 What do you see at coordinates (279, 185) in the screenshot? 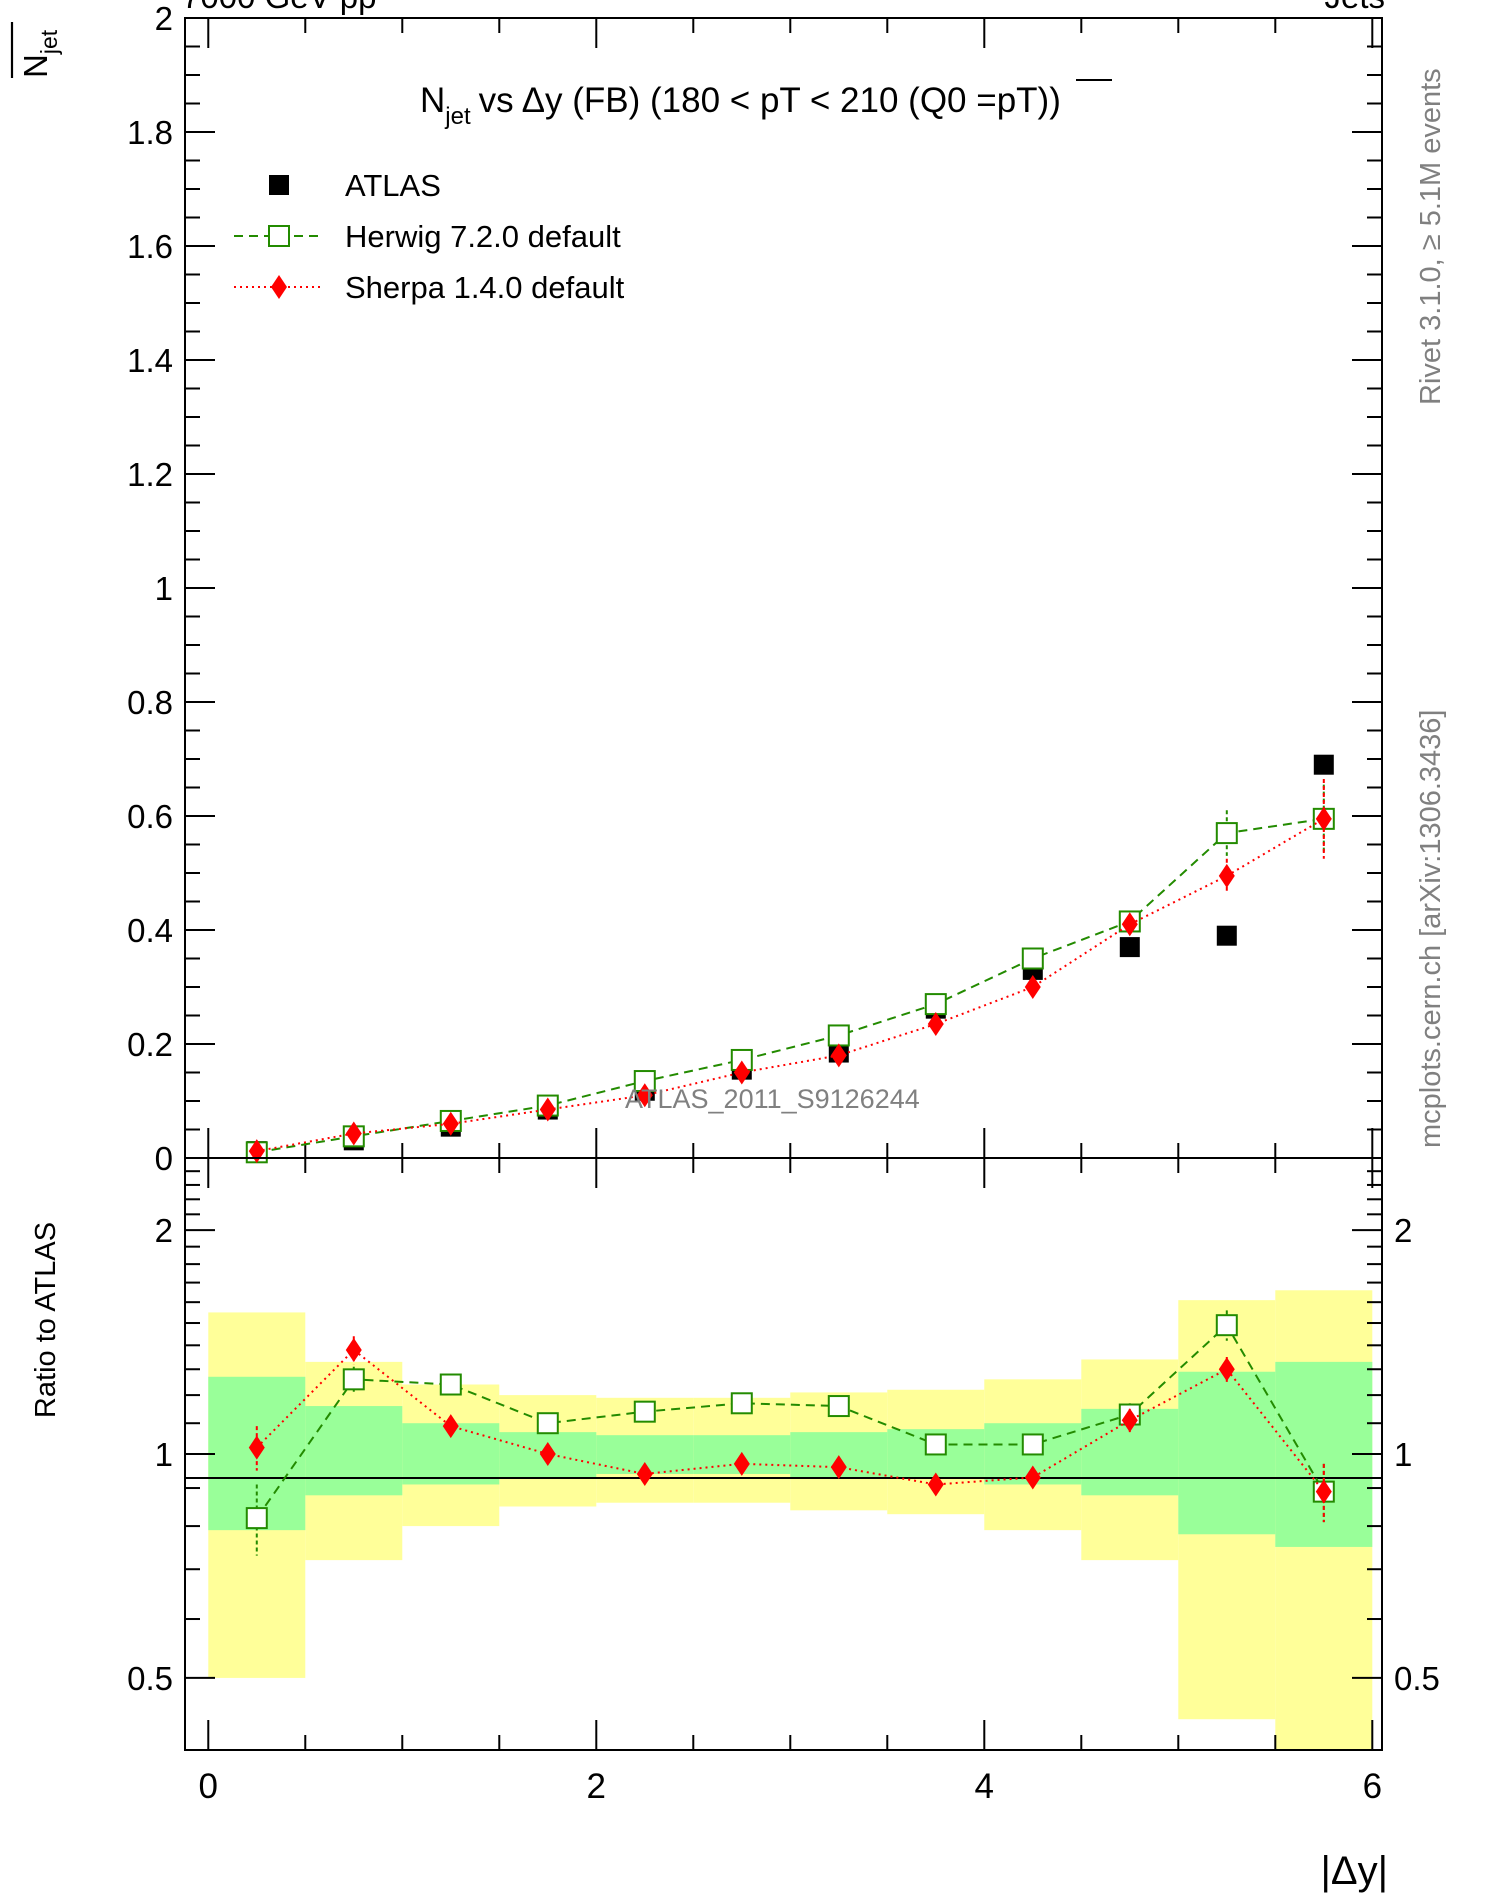
I see `legend-atlas-marker` at bounding box center [279, 185].